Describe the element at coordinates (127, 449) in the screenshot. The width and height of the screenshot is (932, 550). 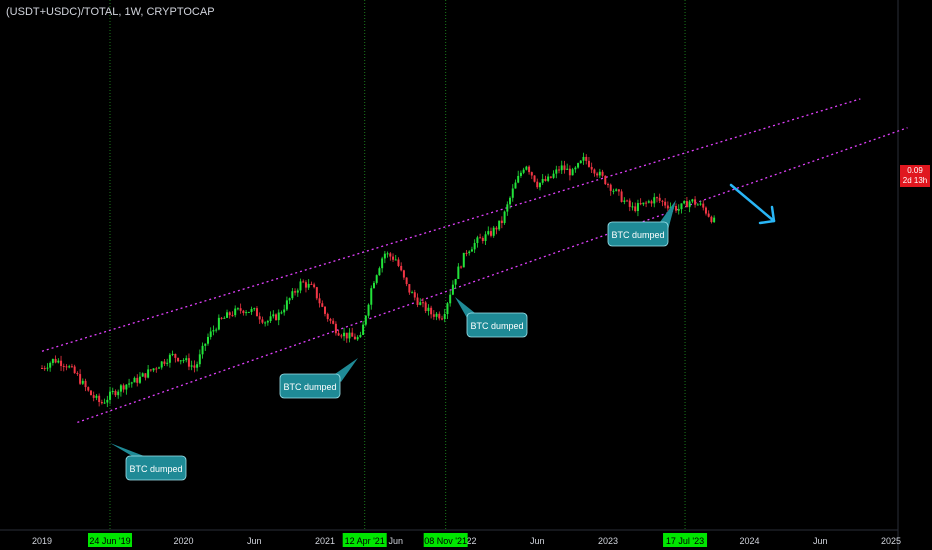
I see `callout-tail` at that location.